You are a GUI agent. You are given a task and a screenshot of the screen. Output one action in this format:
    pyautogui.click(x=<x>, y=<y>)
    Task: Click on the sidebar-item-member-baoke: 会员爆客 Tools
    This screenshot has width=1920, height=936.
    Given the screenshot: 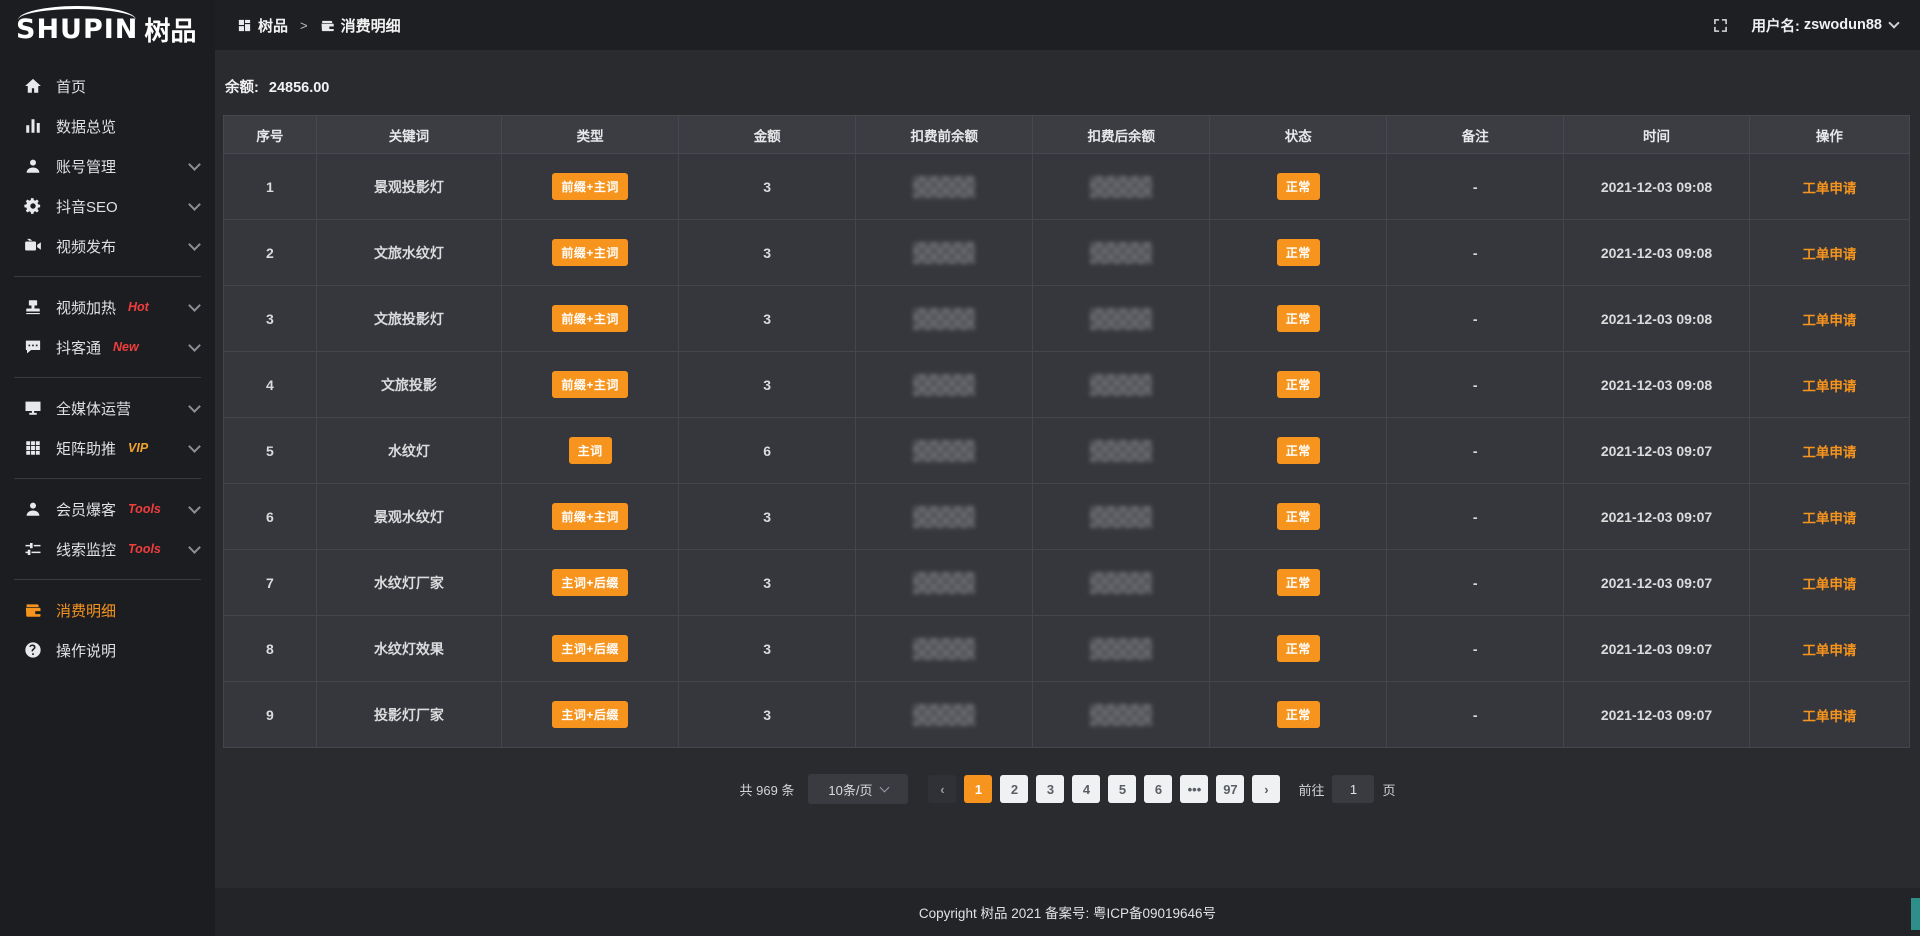 What is the action you would take?
    pyautogui.click(x=107, y=509)
    